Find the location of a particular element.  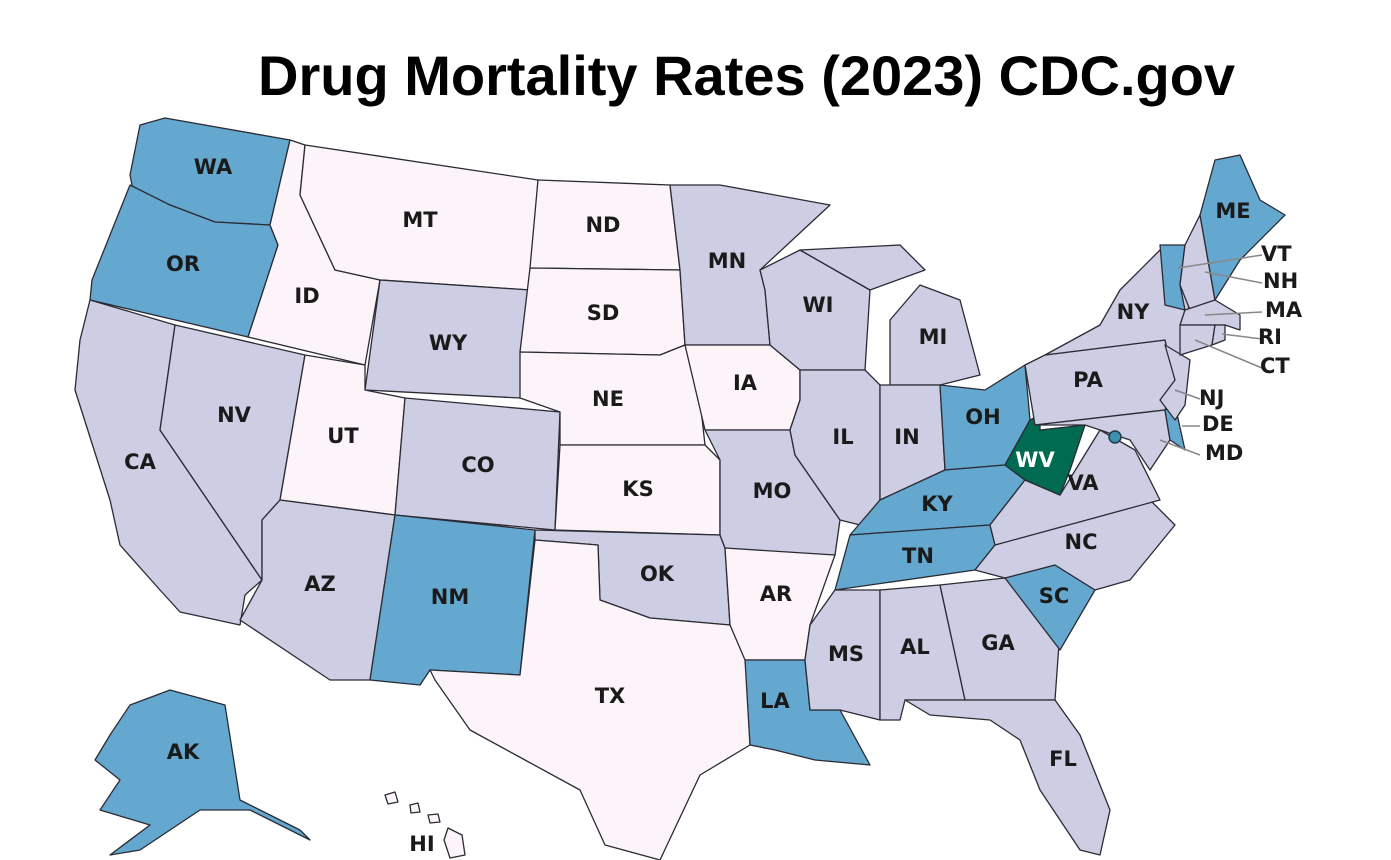

state-label: WY is located at coordinates (448, 343).